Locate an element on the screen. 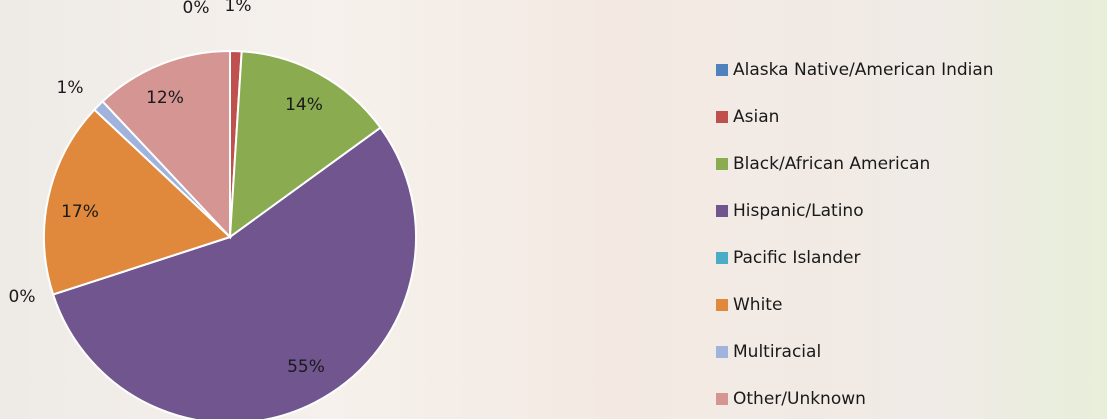 Image resolution: width=1107 pixels, height=419 pixels. legend-label: Hispanic/Latino is located at coordinates (798, 211).